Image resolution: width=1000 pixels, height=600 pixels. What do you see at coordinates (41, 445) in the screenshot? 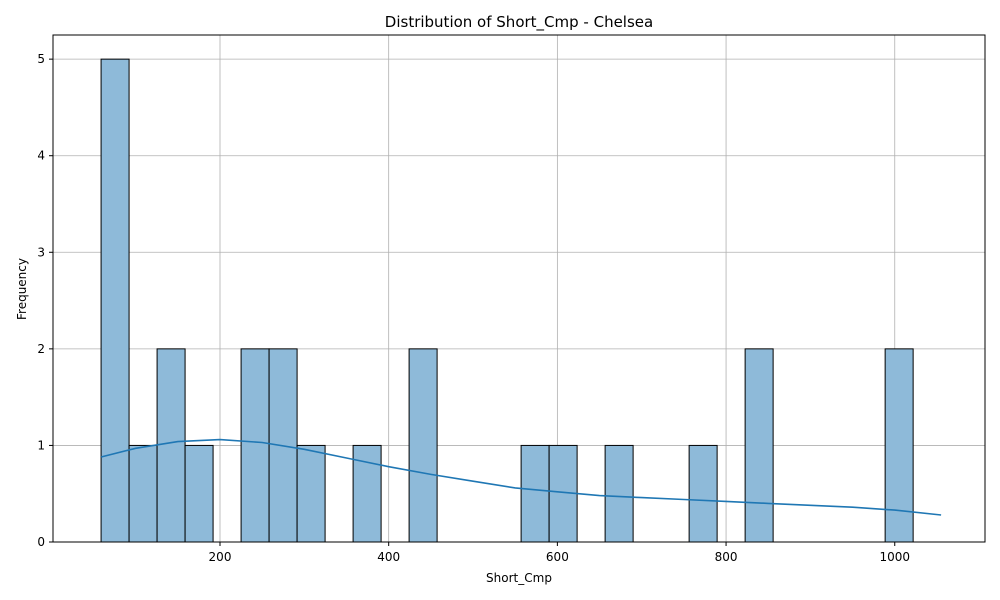
I see `y-tick-label: 1` at bounding box center [41, 445].